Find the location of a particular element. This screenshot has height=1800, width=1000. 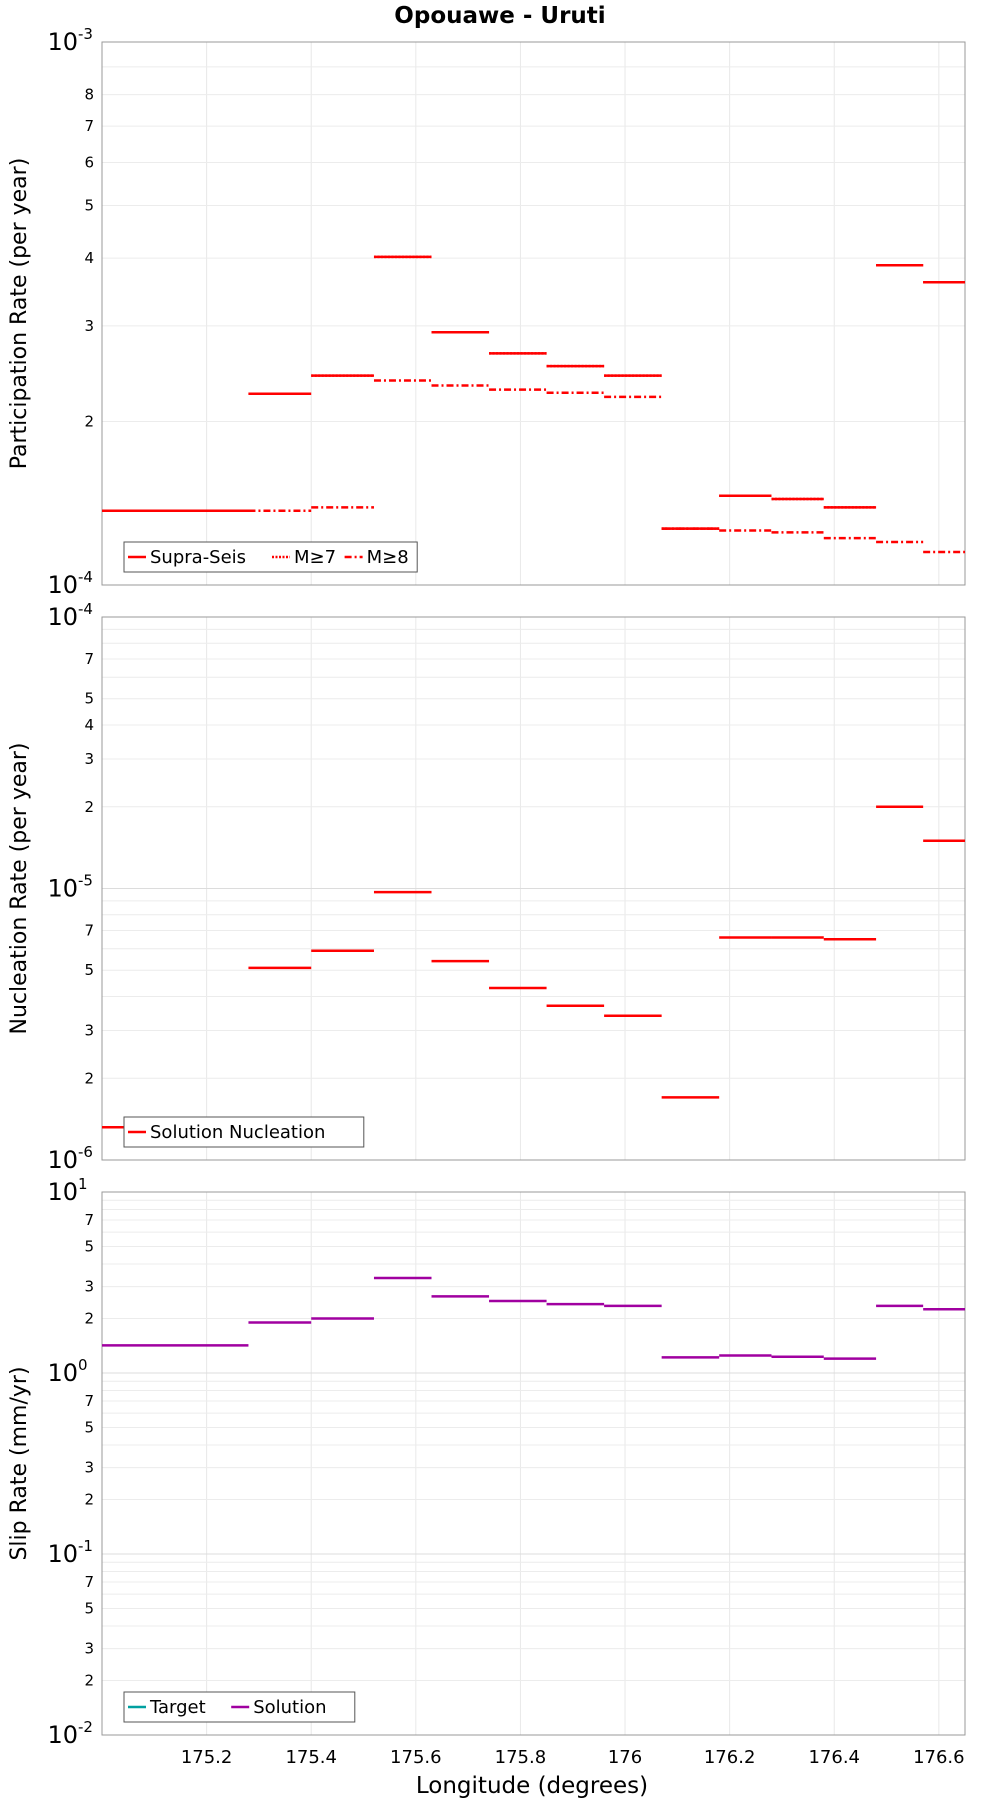

y-tick-exponent: -2 is located at coordinates (85, 1727).